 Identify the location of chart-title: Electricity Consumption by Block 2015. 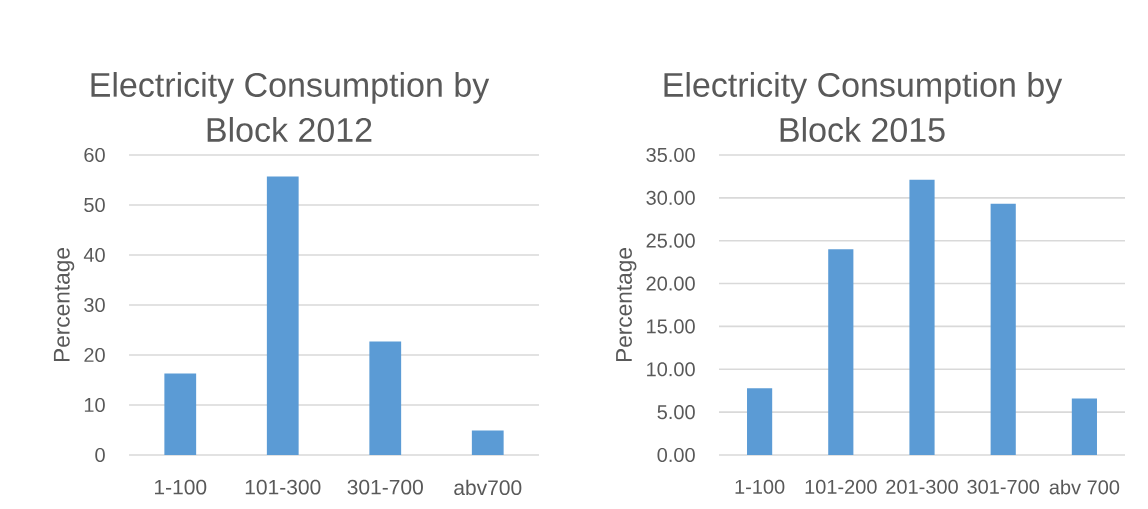
(863, 107).